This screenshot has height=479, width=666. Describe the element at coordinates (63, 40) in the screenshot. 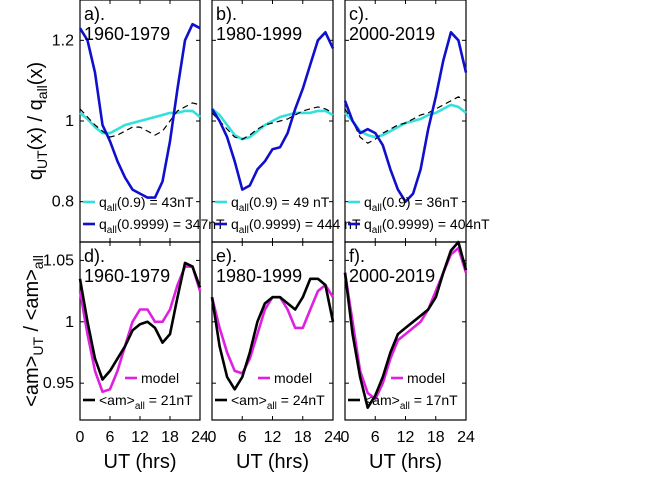

I see `y-tick-label: 1.2` at that location.